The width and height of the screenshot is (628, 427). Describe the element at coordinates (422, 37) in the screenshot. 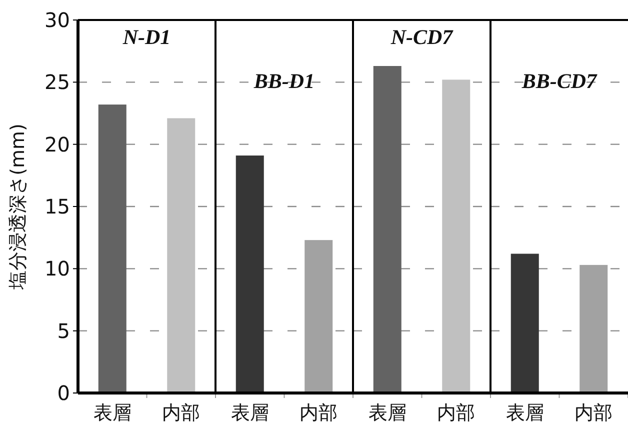

I see `chart-title: N-CD7` at that location.